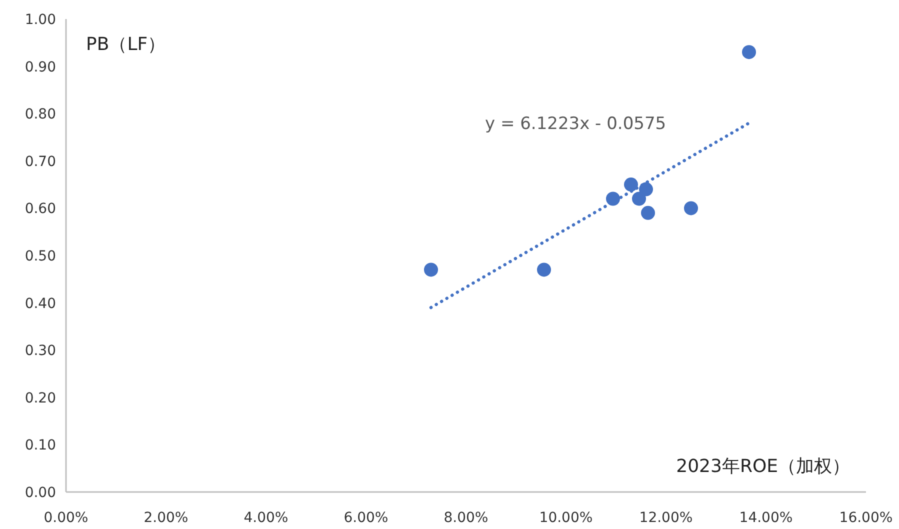  I want to click on y-tick-label: 0.10, so click(40, 446).